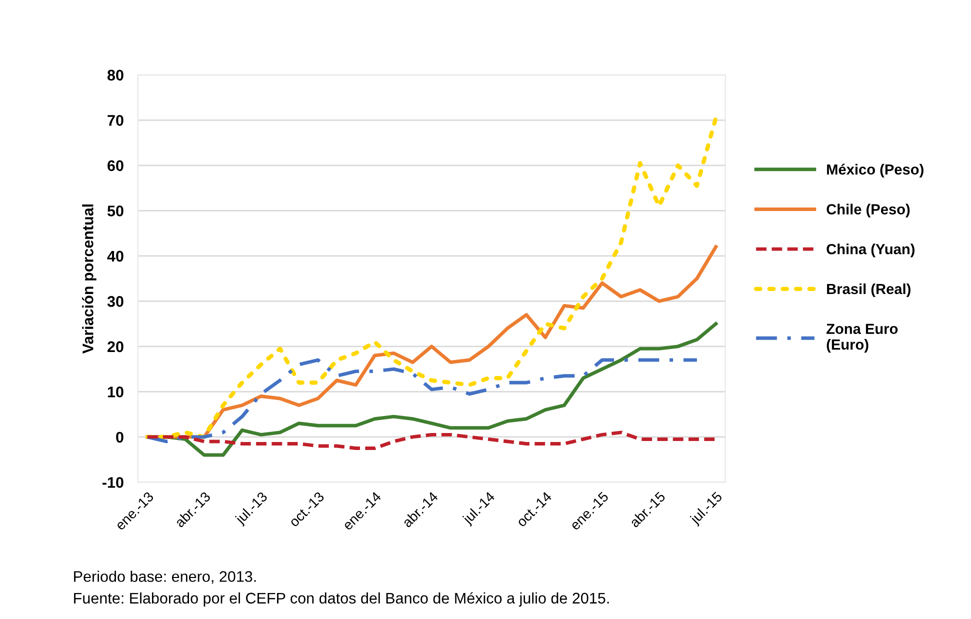 This screenshot has width=971, height=619. Describe the element at coordinates (116, 166) in the screenshot. I see `y-tick-label: 60` at that location.